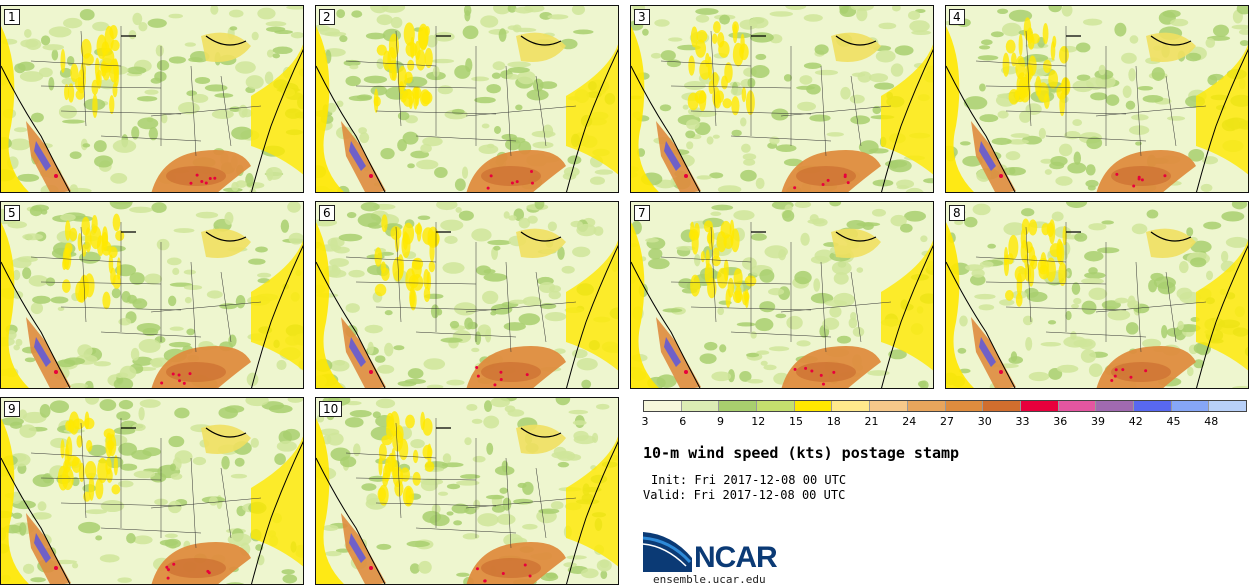 Image resolution: width=1260 pixels, height=588 pixels. What do you see at coordinates (1211, 421) in the screenshot?
I see `colorbar-tick: 48` at bounding box center [1211, 421].